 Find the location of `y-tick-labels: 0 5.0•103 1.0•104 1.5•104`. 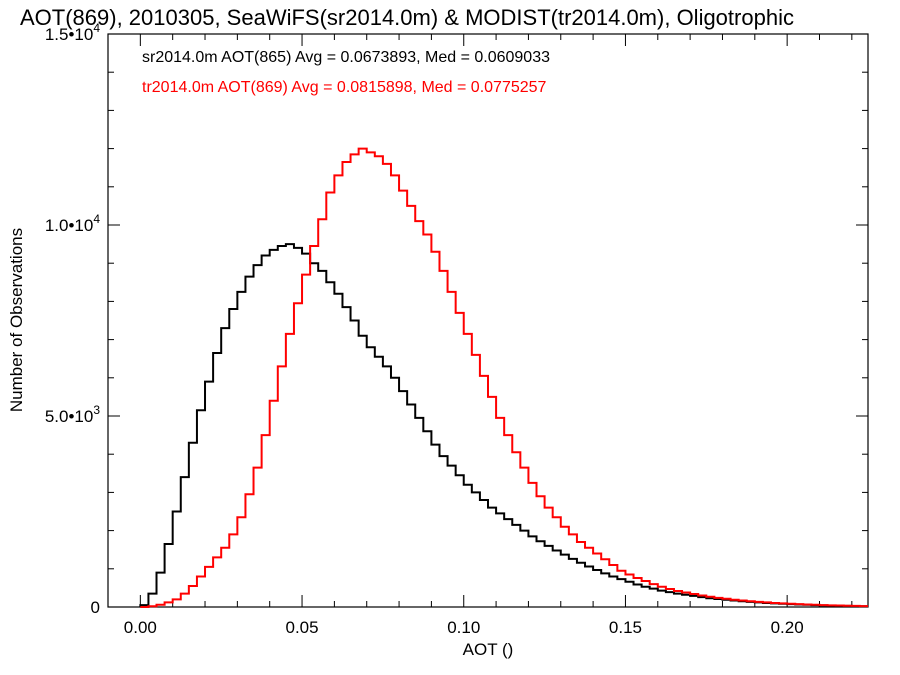

y-tick-labels: 0 5.0•103 1.0•104 1.5•104 is located at coordinates (73, 319).